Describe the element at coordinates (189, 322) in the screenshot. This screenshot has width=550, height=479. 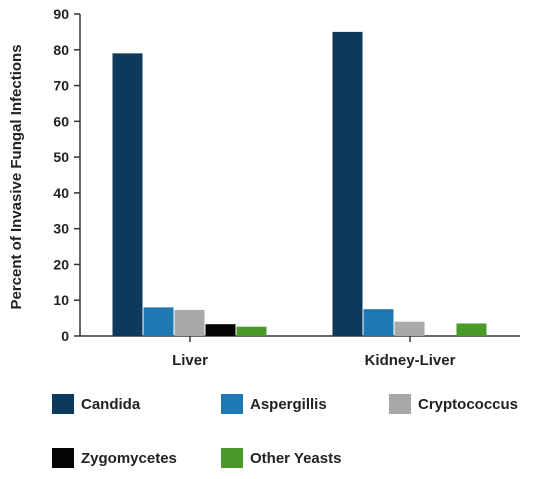
I see `bar-cryptococcus-liver` at that location.